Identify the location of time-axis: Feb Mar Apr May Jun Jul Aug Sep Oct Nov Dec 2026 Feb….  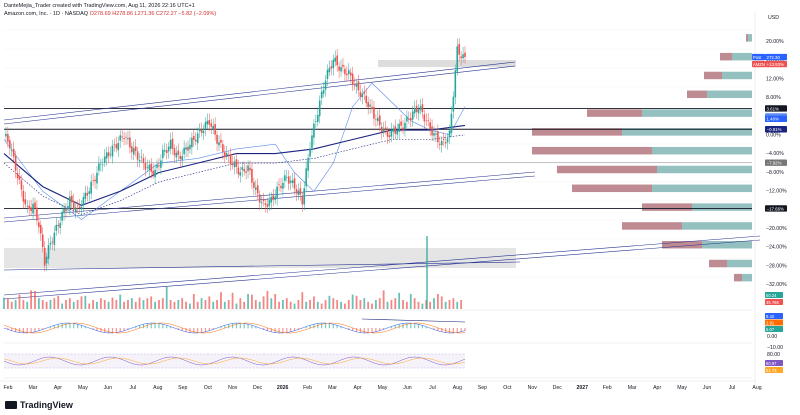
(381, 385).